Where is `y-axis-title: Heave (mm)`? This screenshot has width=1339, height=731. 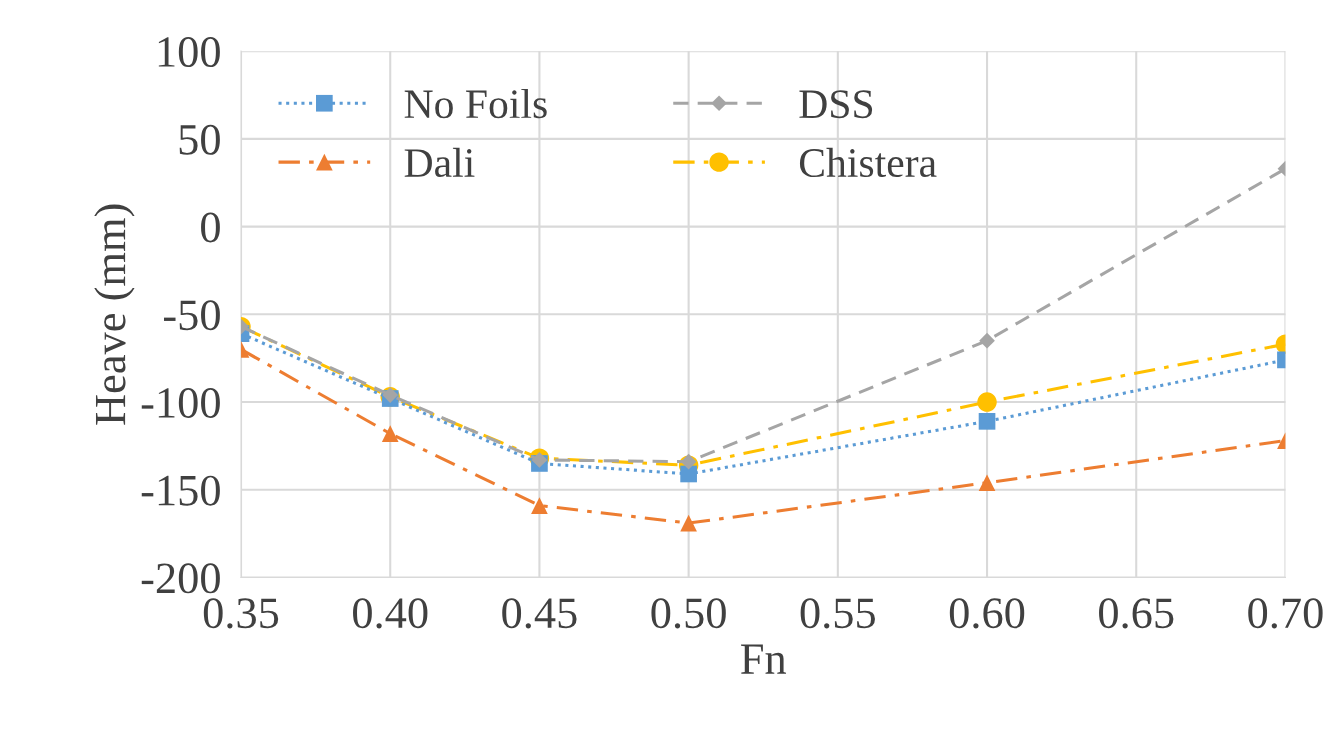 y-axis-title: Heave (mm) is located at coordinates (114, 314).